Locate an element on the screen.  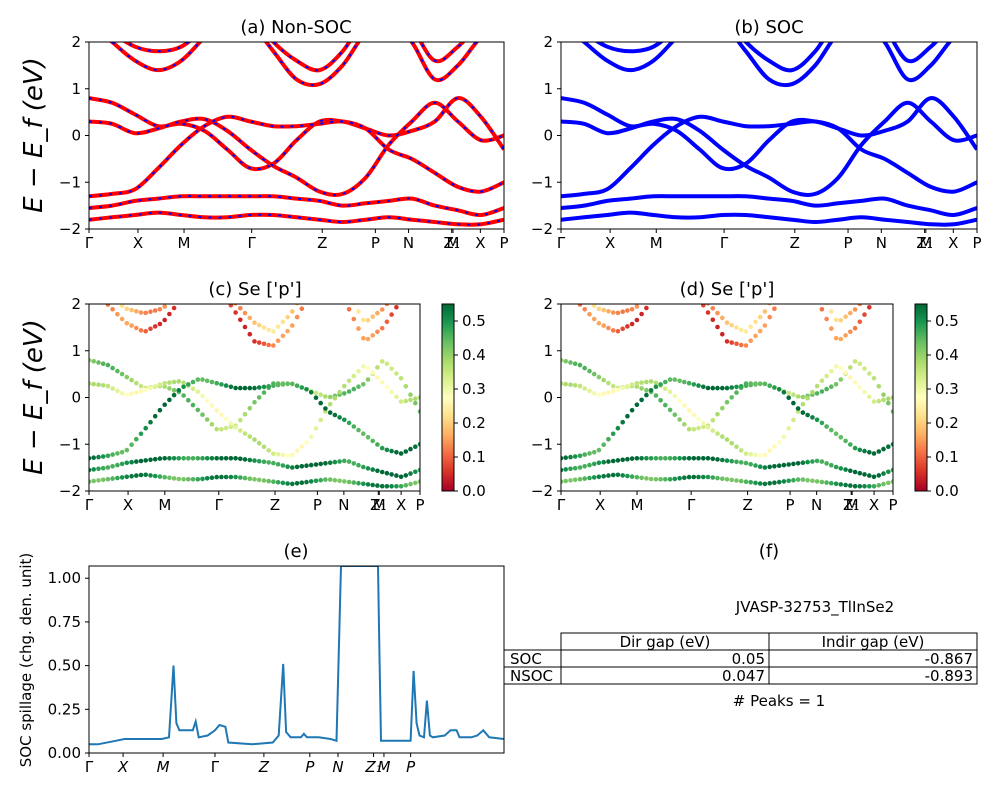
gap-table is located at coordinates (740, 658).